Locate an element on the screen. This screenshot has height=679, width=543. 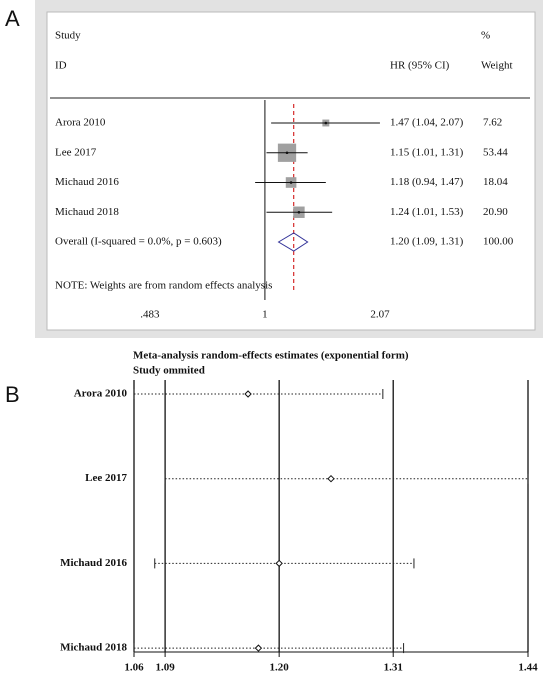
ci-label: 1.20 (1.09, 1.31) is located at coordinates (427, 242).